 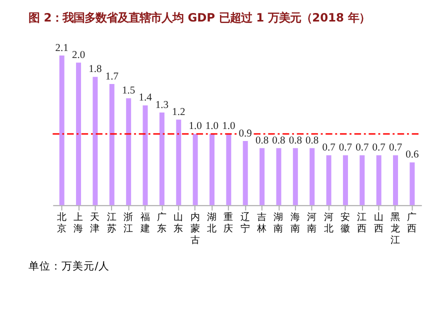 I want to click on x-tick-label: 山西, so click(x=379, y=223).